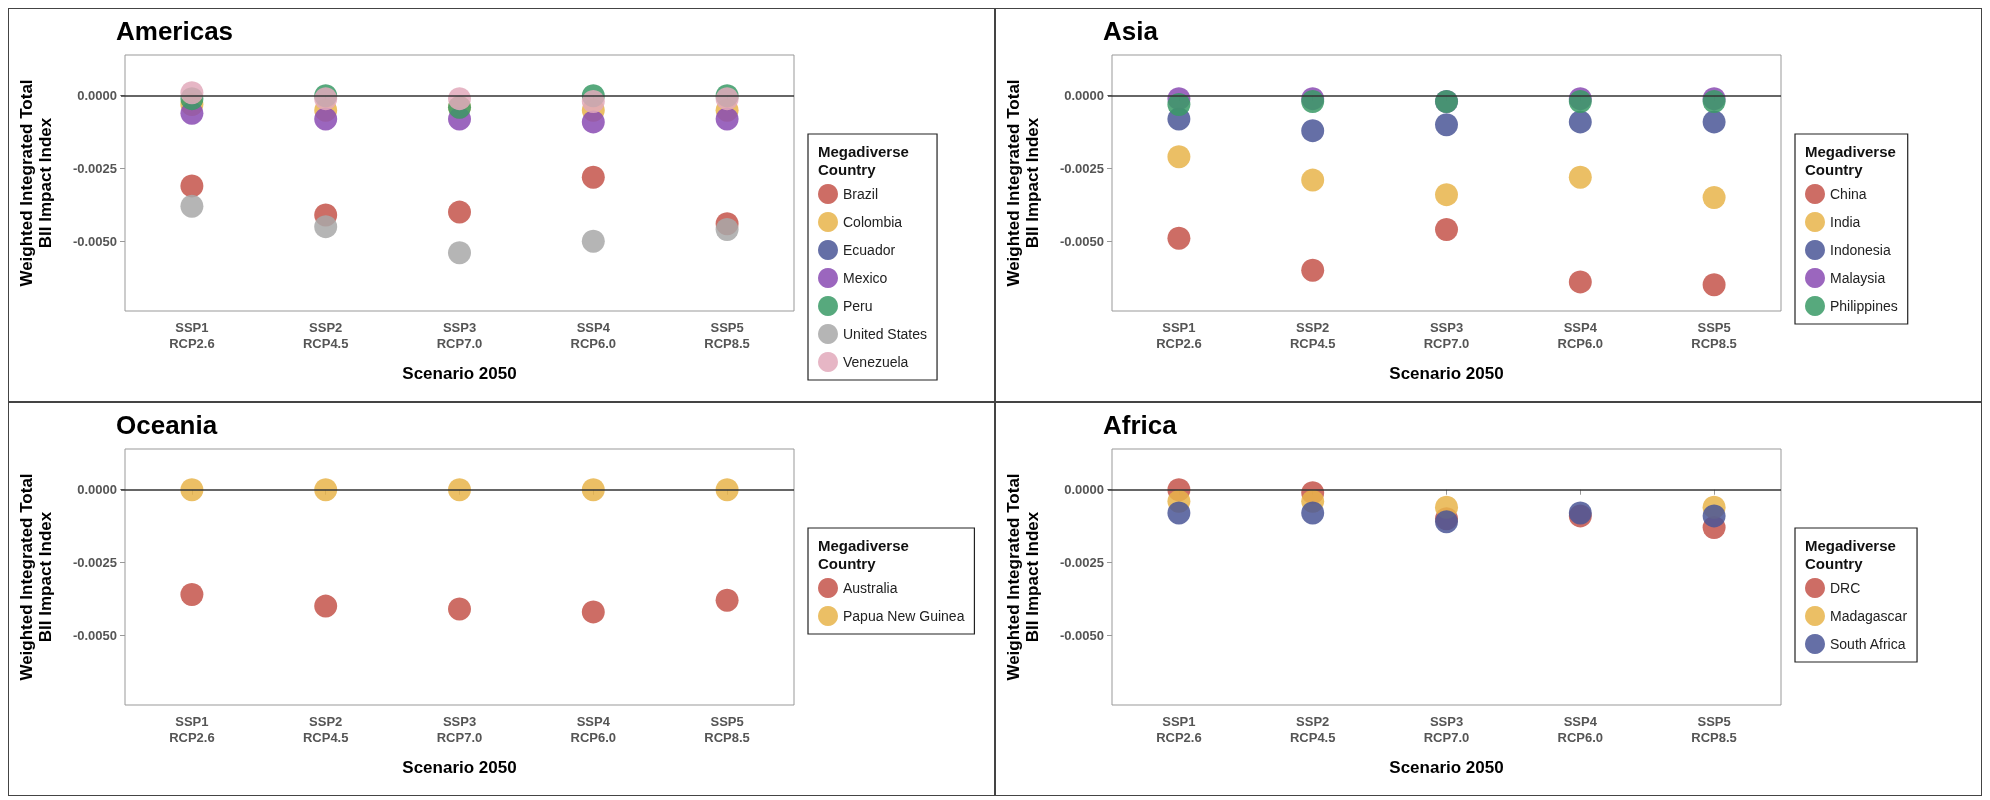  I want to click on chart-title: Asia, so click(1131, 31).